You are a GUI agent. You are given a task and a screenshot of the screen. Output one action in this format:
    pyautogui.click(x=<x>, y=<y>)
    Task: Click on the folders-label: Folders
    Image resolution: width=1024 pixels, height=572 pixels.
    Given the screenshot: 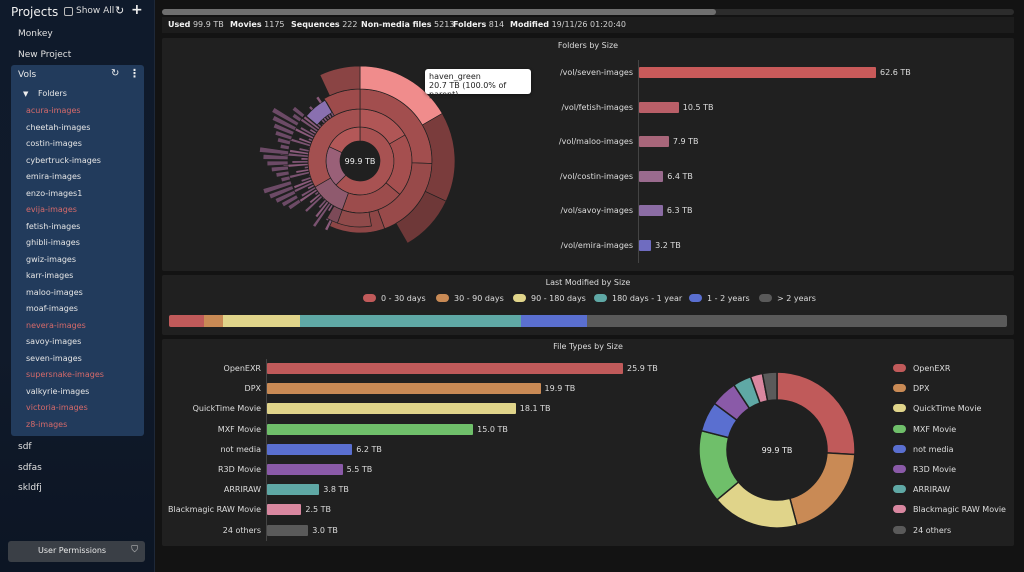 What is the action you would take?
    pyautogui.click(x=52, y=93)
    